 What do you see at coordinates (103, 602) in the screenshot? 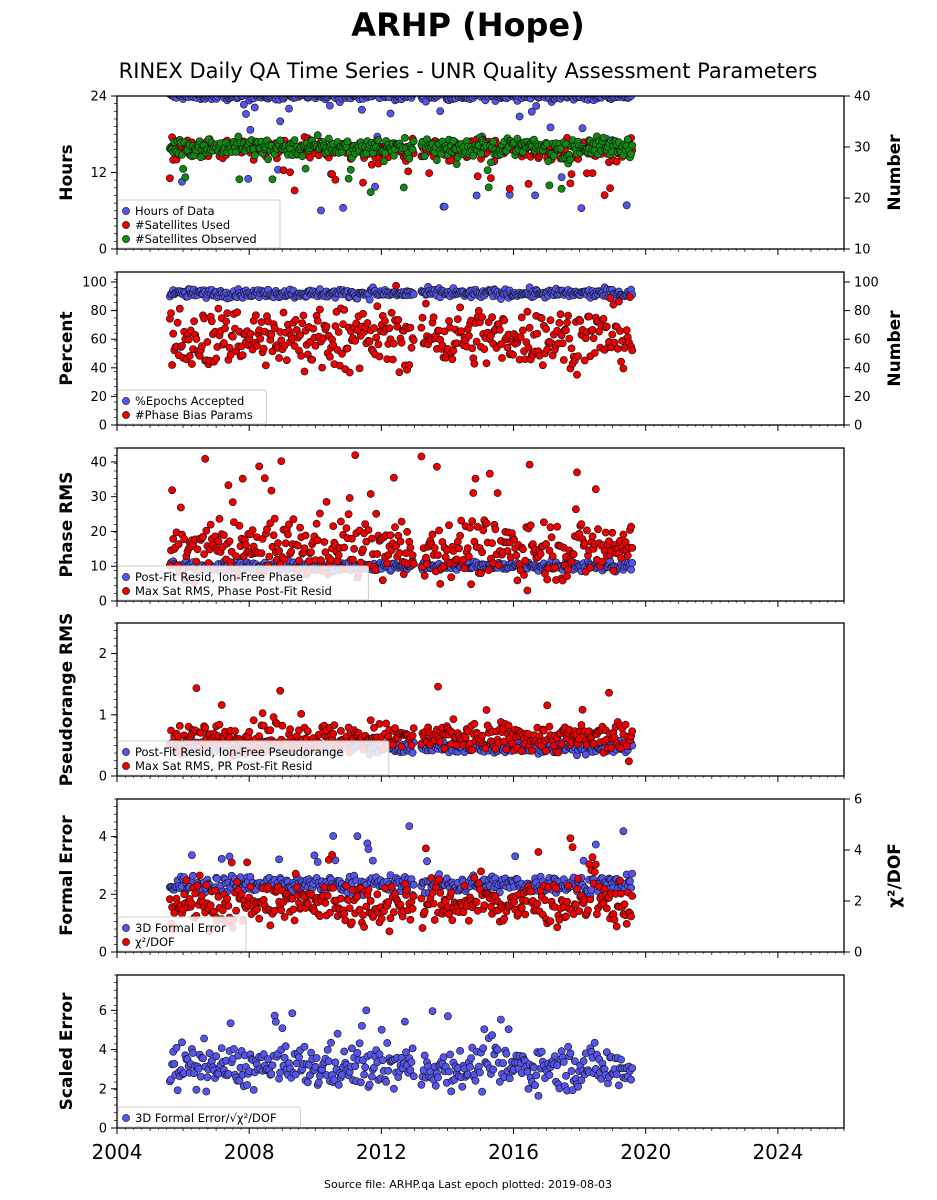
I see `y-tick-label: 0` at bounding box center [103, 602].